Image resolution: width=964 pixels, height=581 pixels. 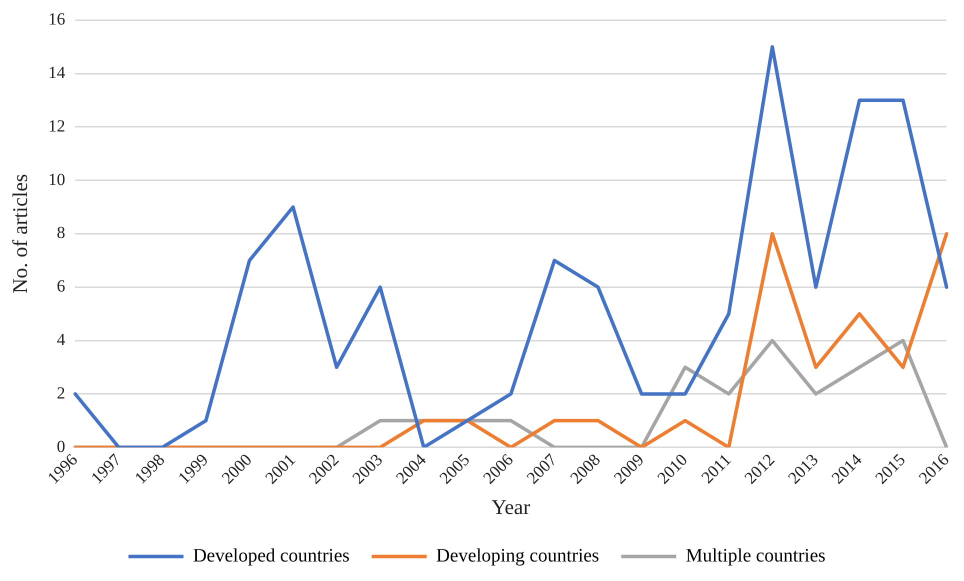 What do you see at coordinates (20, 234) in the screenshot?
I see `y-axis-title: No. of articles` at bounding box center [20, 234].